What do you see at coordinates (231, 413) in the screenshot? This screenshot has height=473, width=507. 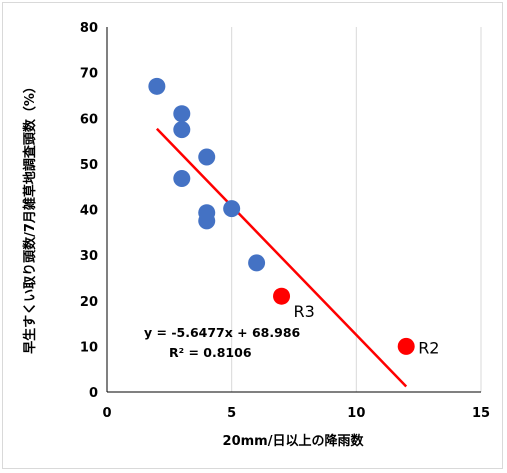 I see `x-tick-label: 5` at bounding box center [231, 413].